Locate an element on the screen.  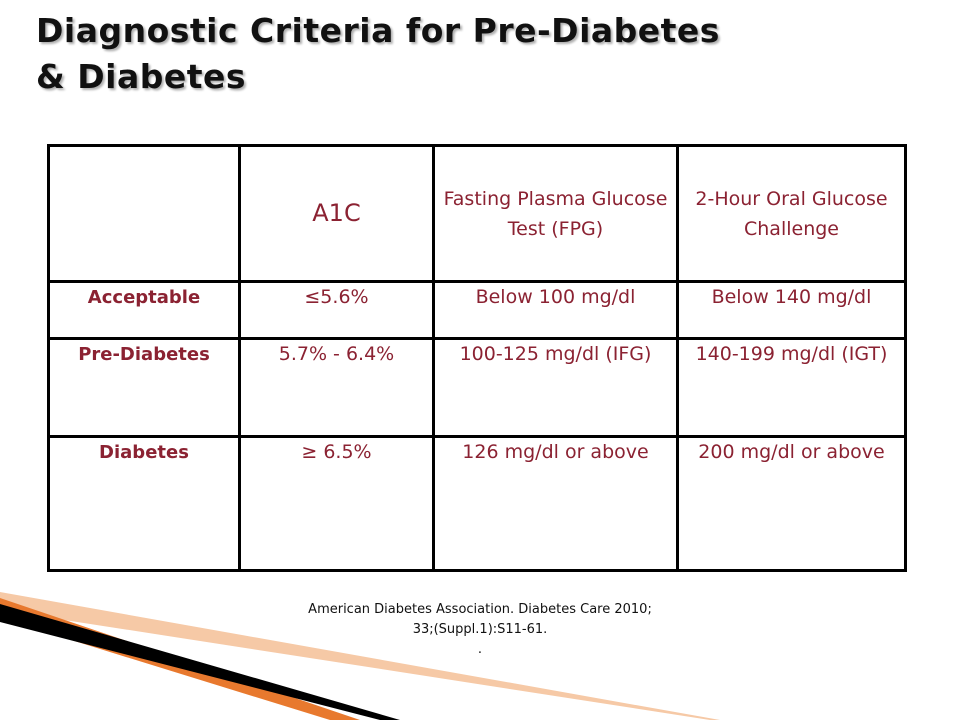
cell-ogtt: 200 mg/dl or above is located at coordinates (791, 503).